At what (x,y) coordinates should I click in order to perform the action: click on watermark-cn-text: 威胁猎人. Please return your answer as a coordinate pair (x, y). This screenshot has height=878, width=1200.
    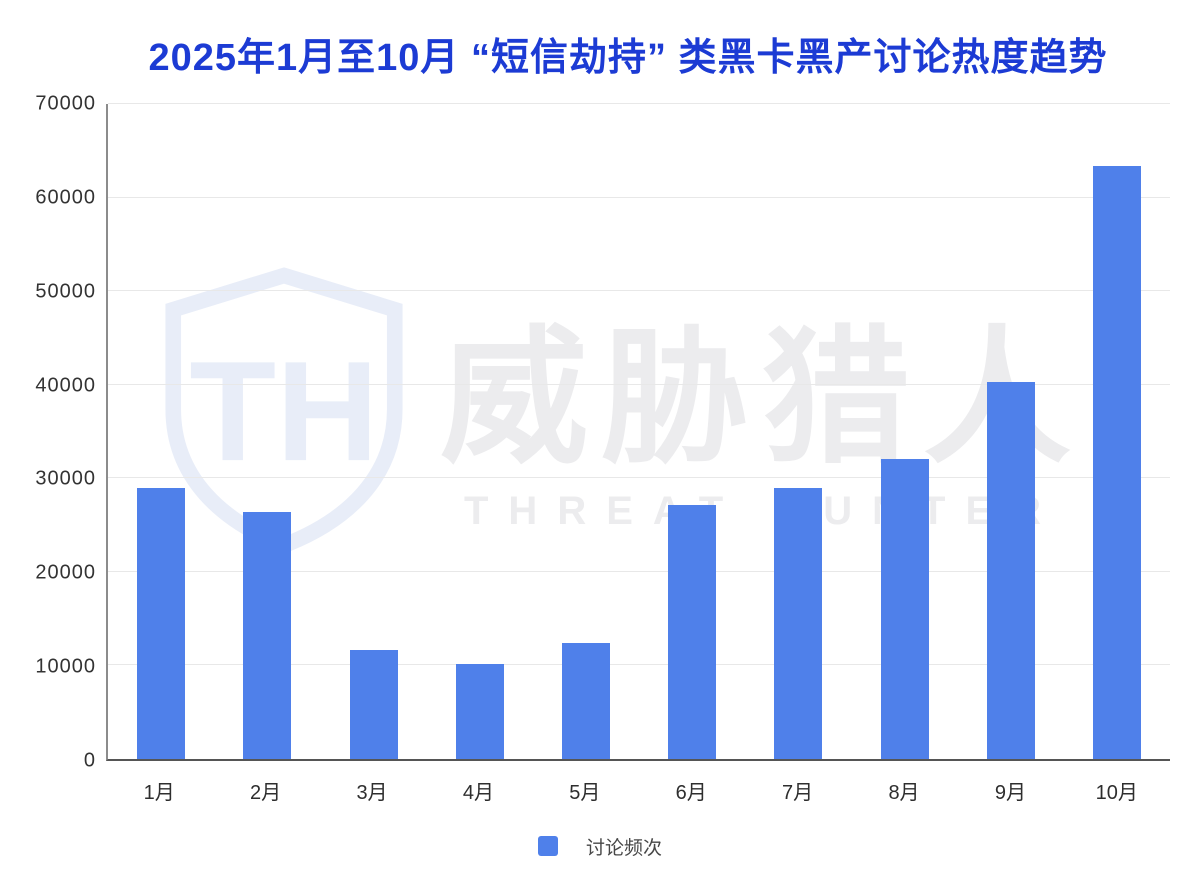
    Looking at the image, I should click on (762, 398).